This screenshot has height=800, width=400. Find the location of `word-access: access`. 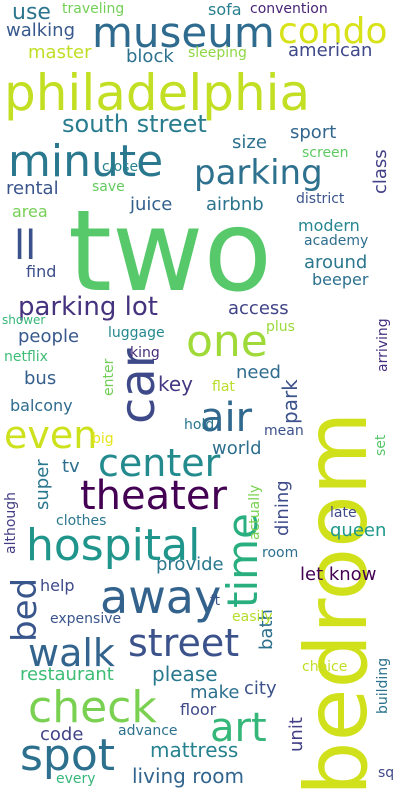

word-access: access is located at coordinates (258, 308).